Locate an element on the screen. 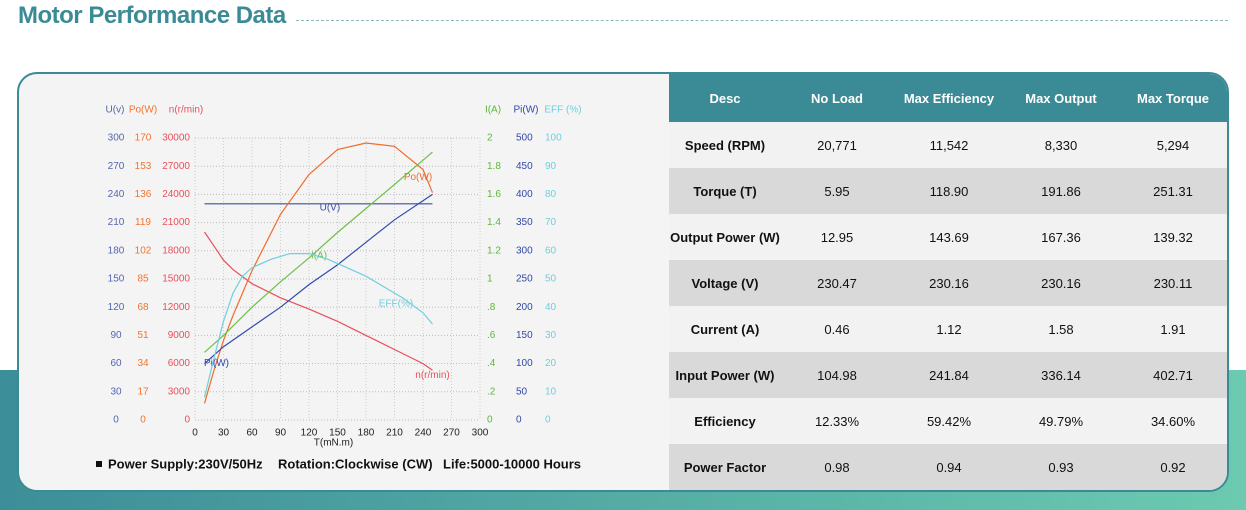 The image size is (1246, 510). y-tick-label: 27000 is located at coordinates (176, 166).